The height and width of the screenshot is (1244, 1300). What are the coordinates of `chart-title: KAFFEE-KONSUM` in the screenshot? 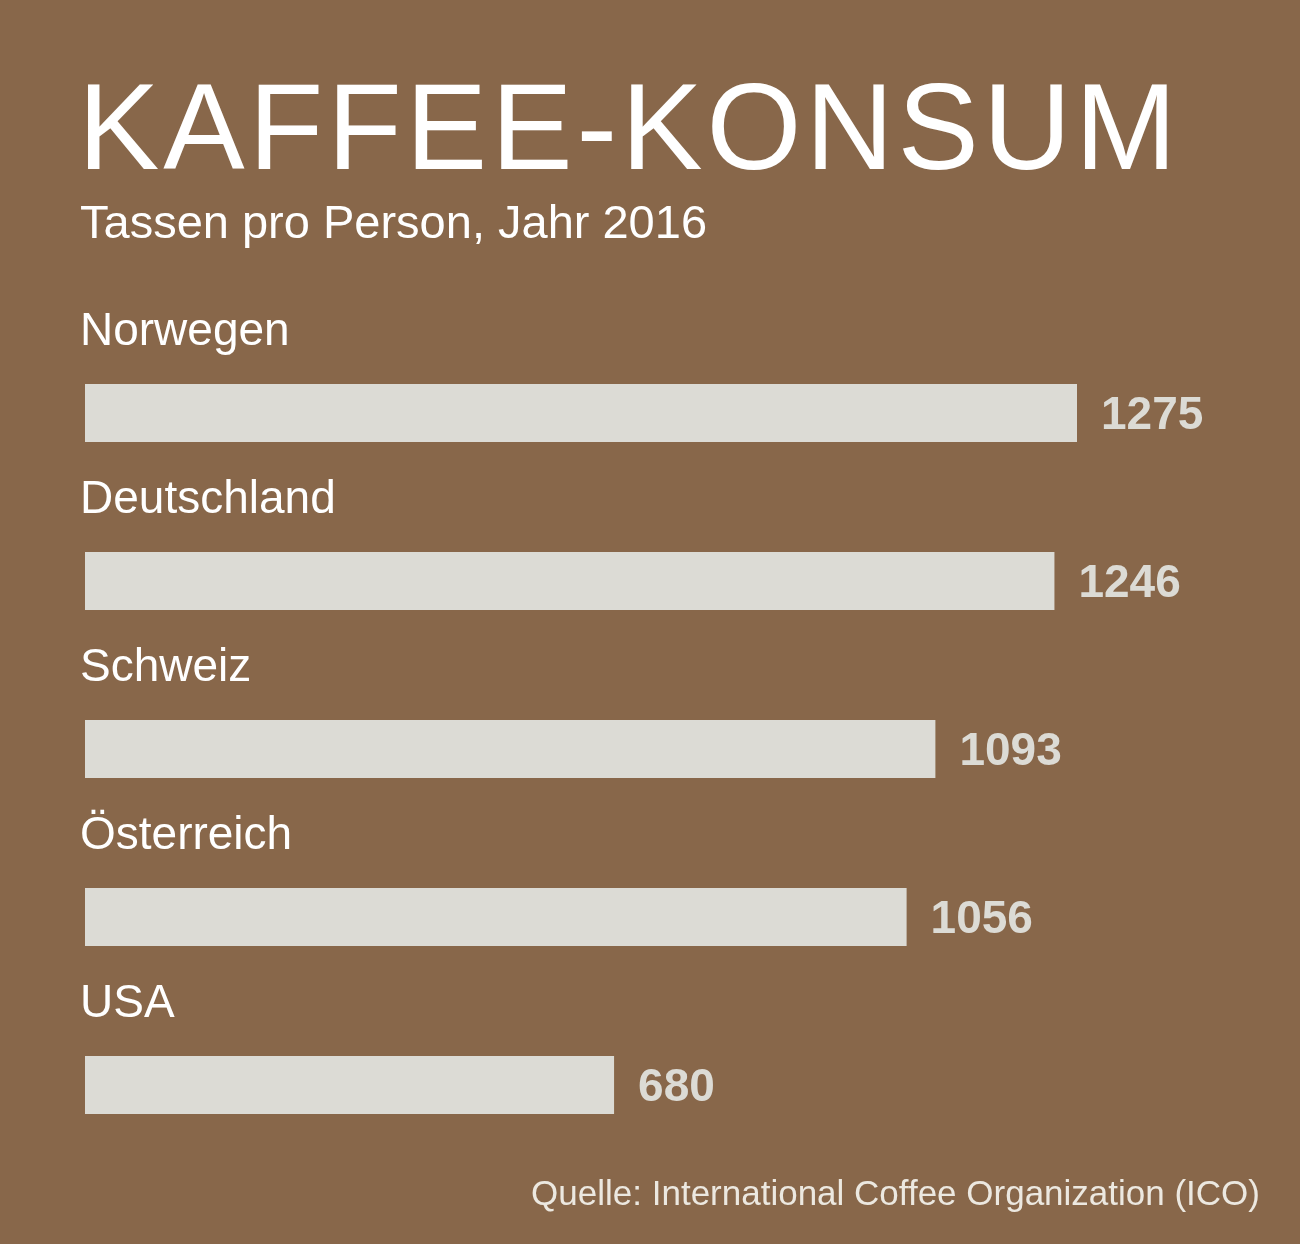 It's located at (629, 127).